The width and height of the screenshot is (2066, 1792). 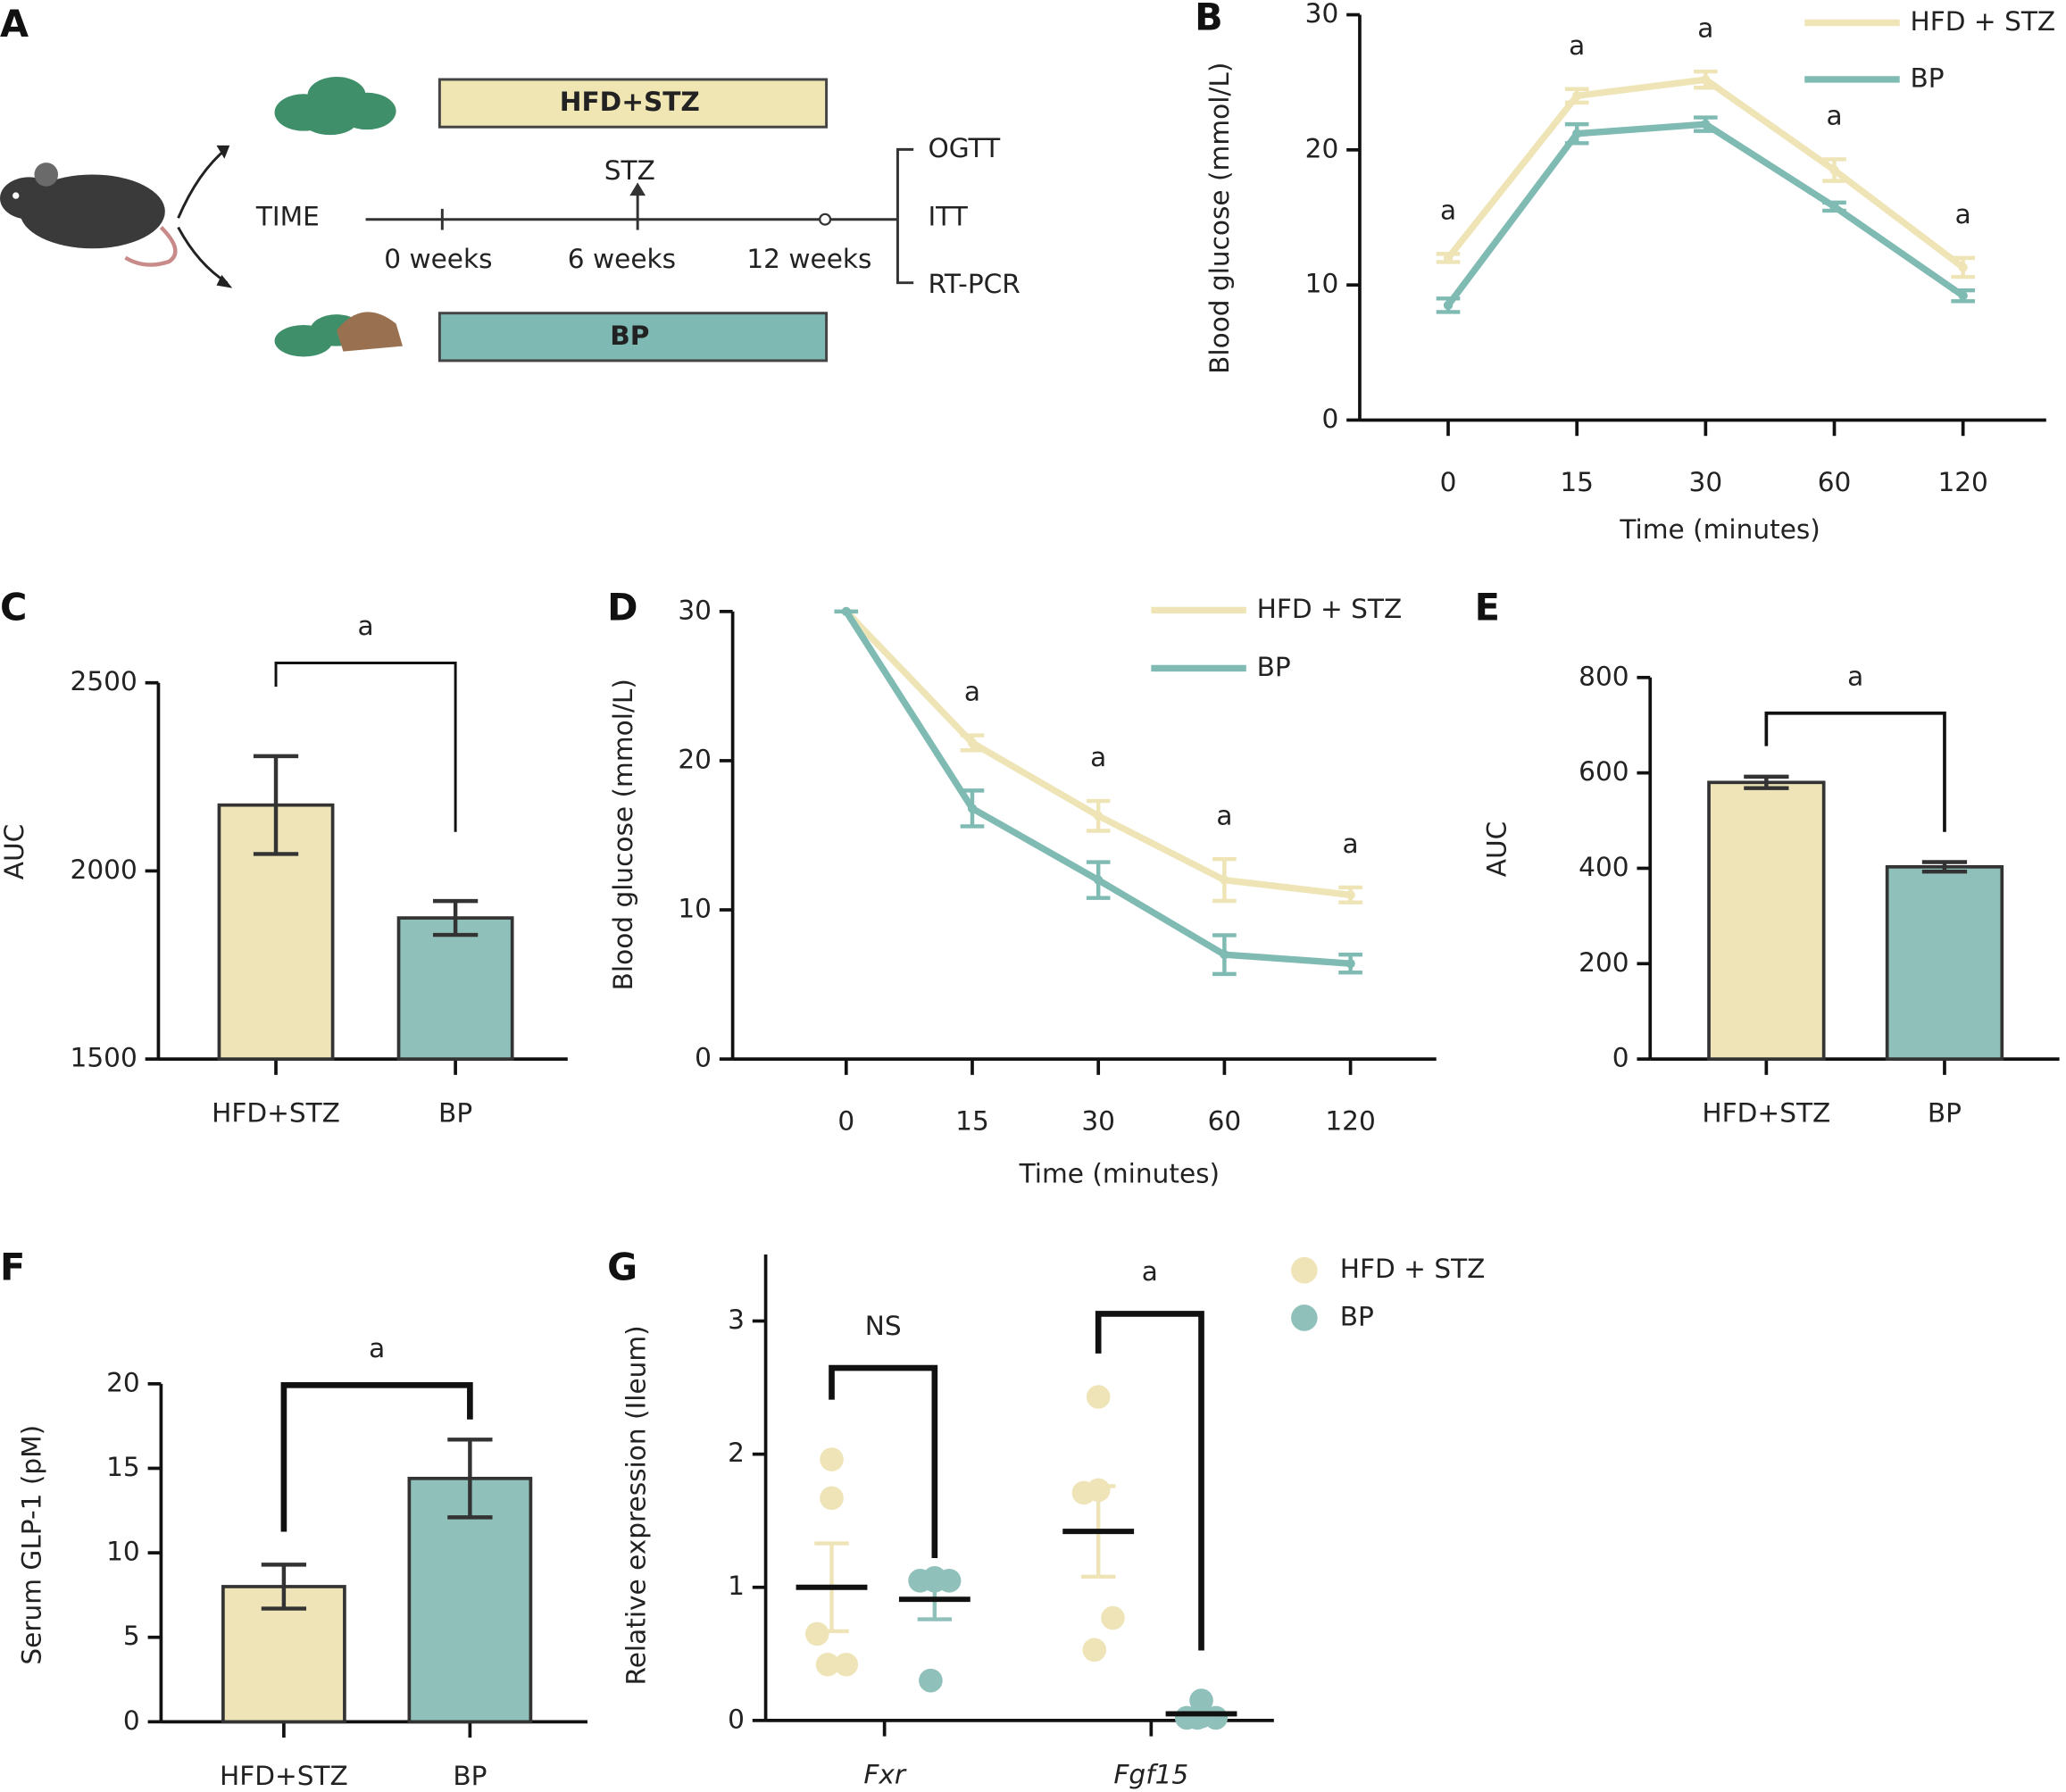 What do you see at coordinates (964, 148) in the screenshot?
I see `assay: OGTT` at bounding box center [964, 148].